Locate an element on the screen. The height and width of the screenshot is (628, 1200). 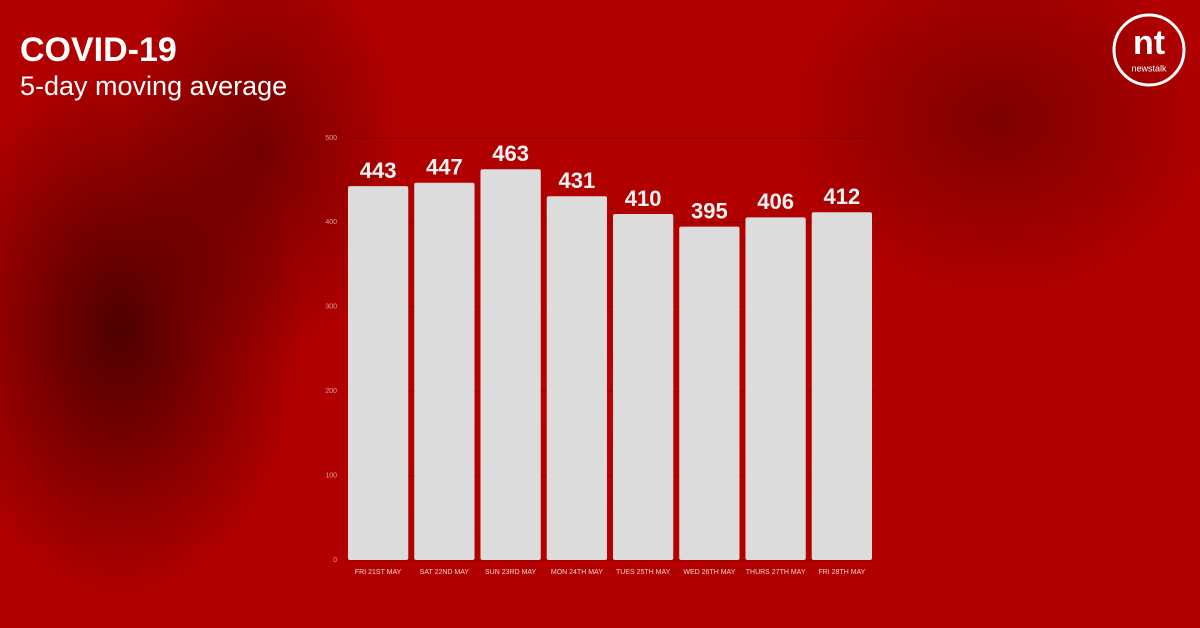
value-label: 431 is located at coordinates (577, 180).